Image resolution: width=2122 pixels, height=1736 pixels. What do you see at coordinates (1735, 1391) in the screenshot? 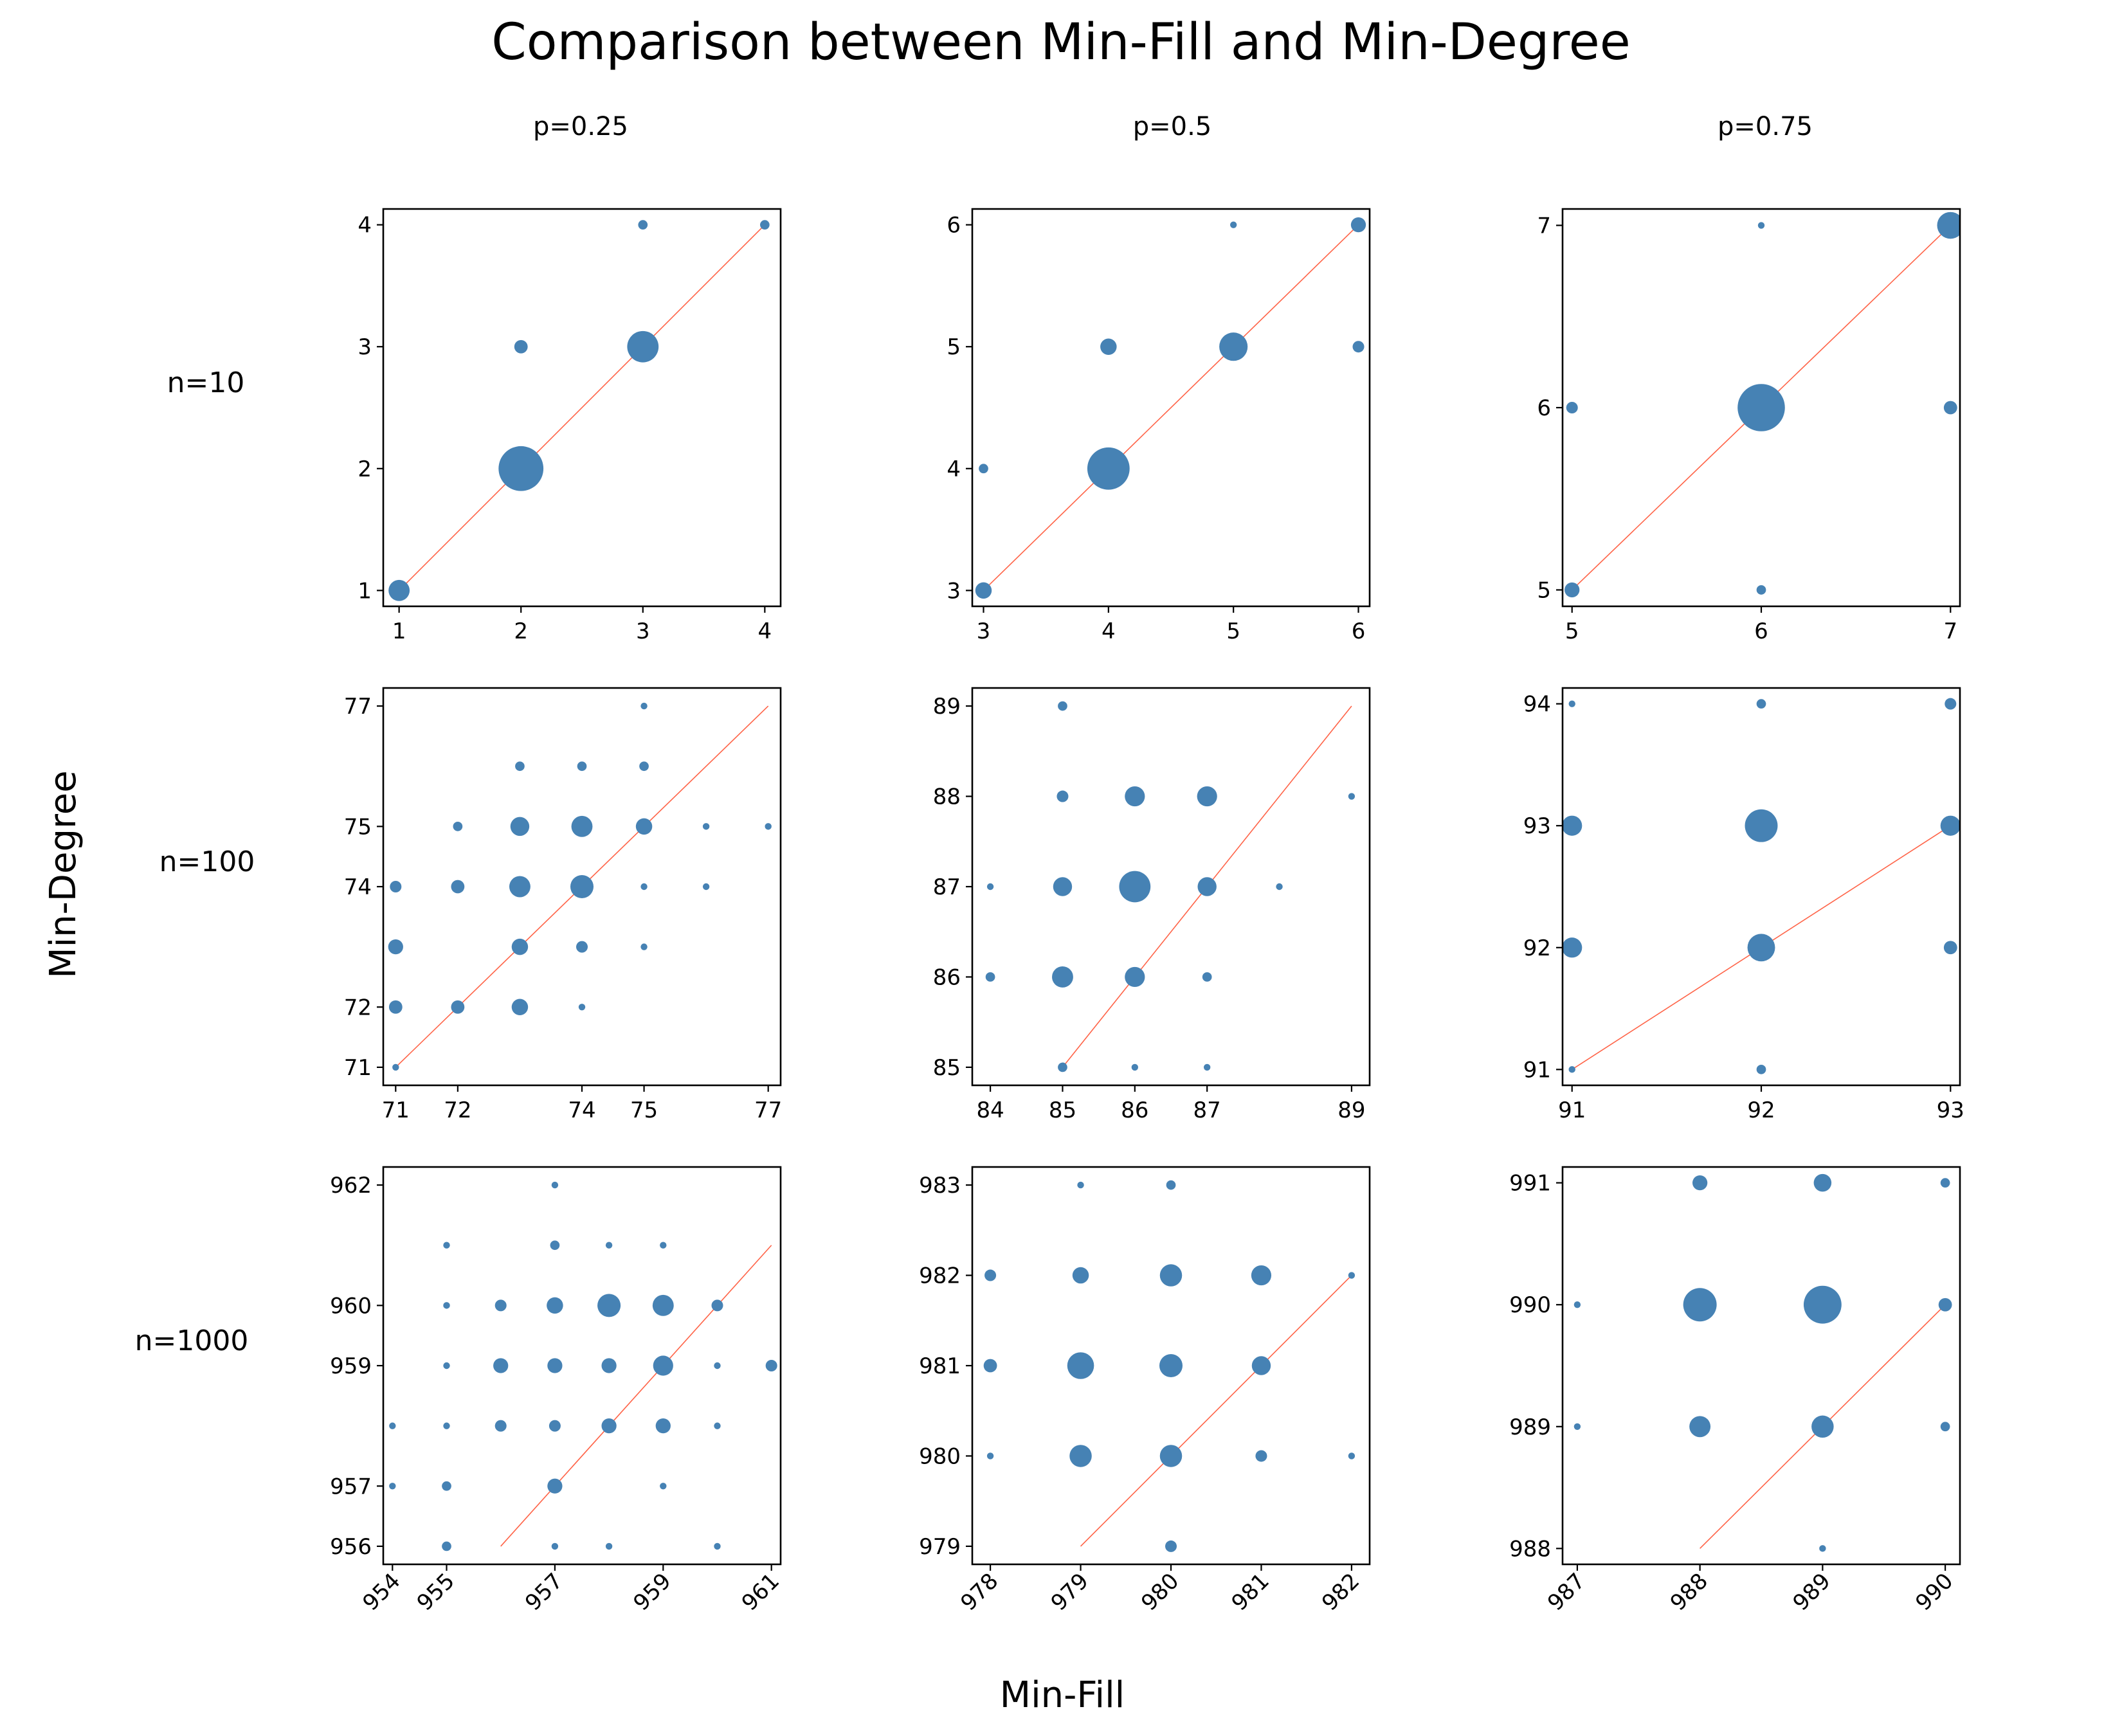
I see `subplot-n1000-p075: 987 988 989 990 988 989 990 991` at bounding box center [1735, 1391].